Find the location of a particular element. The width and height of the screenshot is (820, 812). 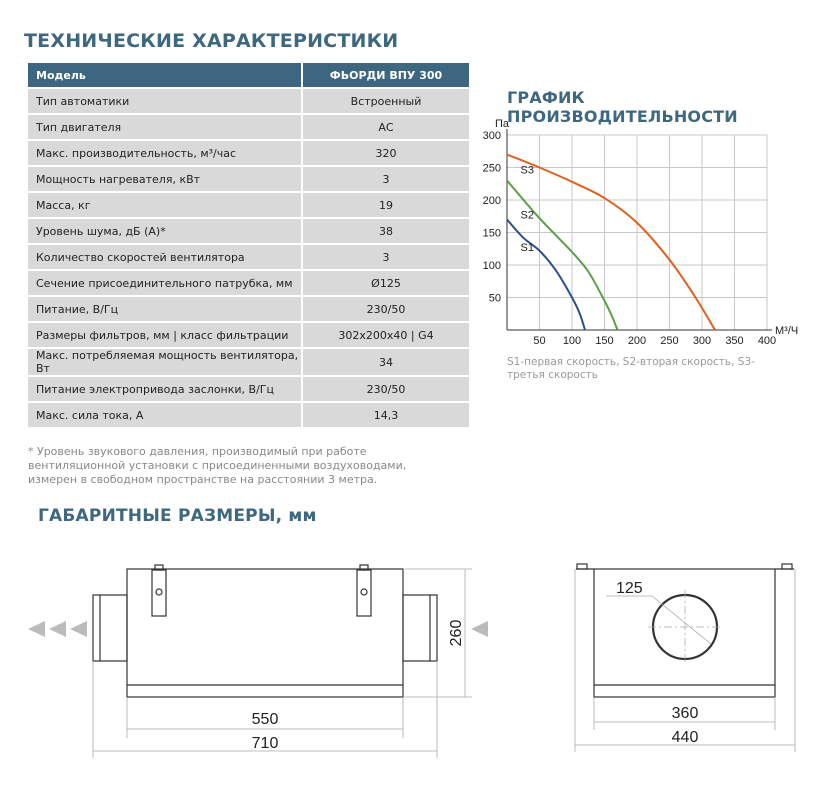

header-label: Модель is located at coordinates (164, 75).